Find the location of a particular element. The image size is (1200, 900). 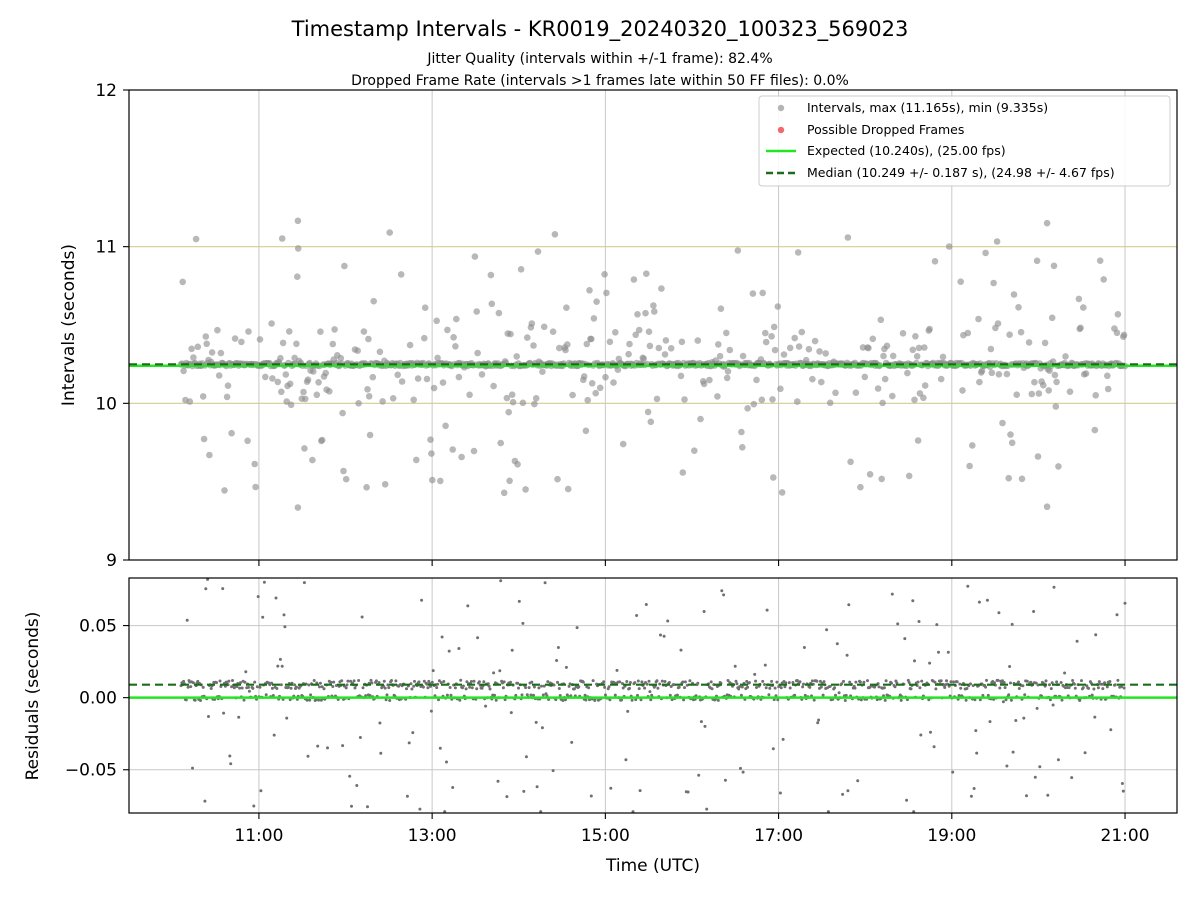

x-tick-label: 19:00 is located at coordinates (951, 836).